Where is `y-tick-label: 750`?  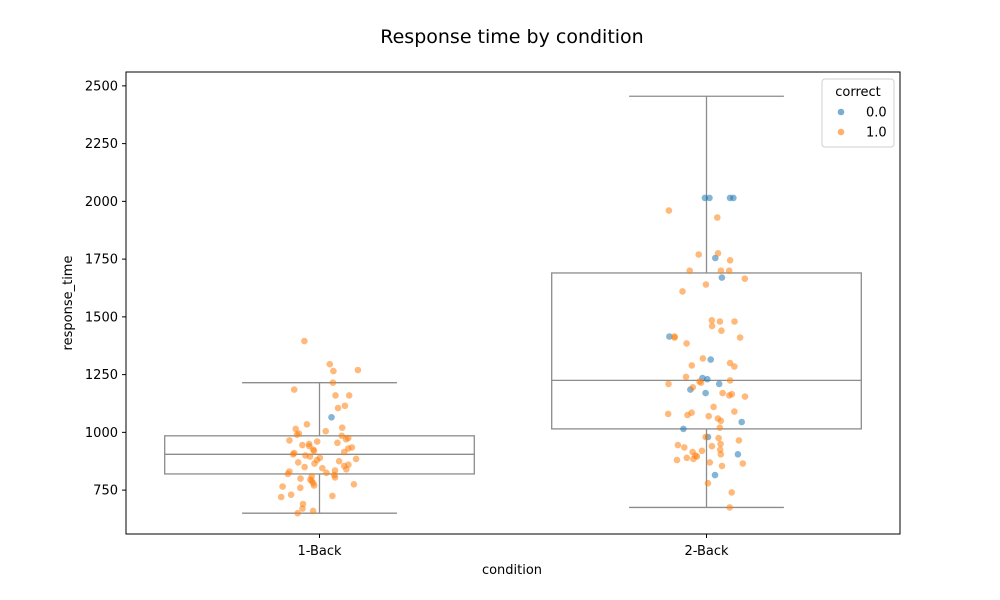
y-tick-label: 750 is located at coordinates (105, 491).